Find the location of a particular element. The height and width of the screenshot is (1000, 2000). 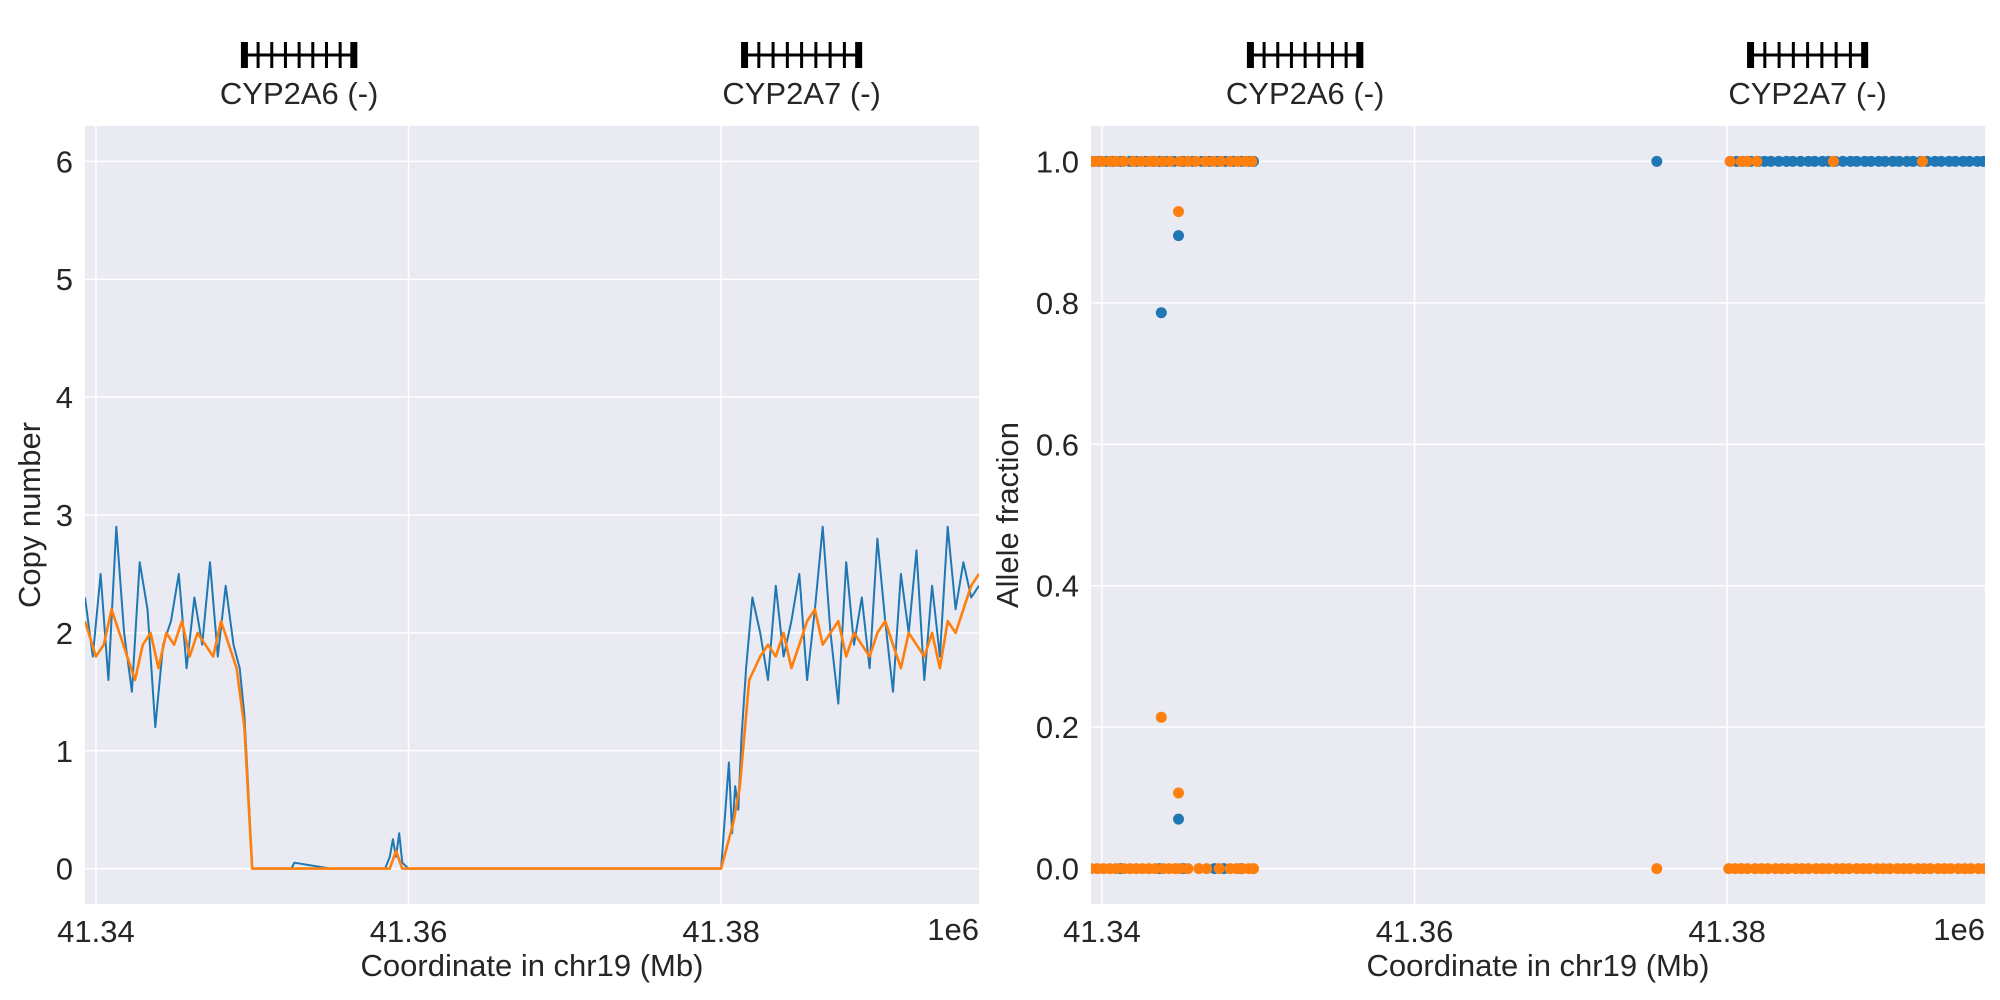

allele-fraction-y-tick-label: 0.8 is located at coordinates (1057, 303).